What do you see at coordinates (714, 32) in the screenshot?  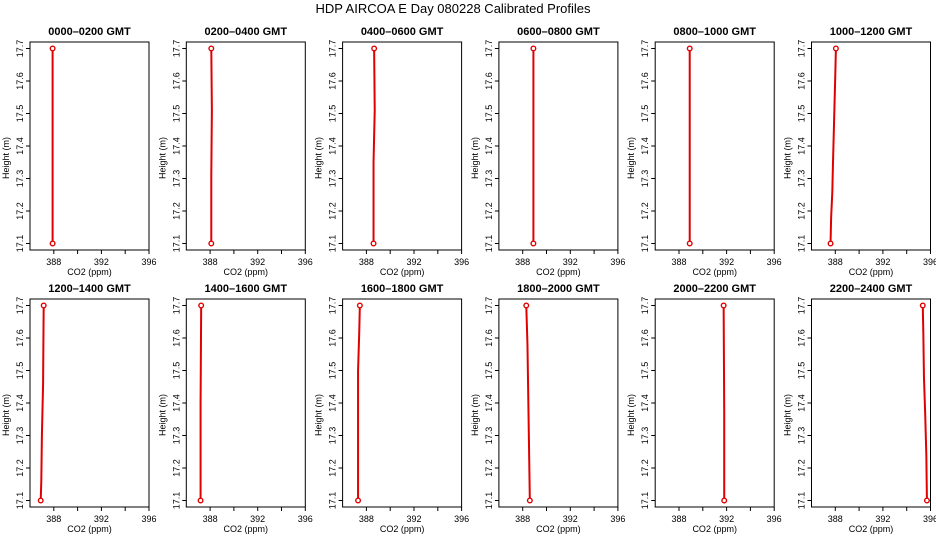 I see `panel-title: 0800–1000 GMT` at bounding box center [714, 32].